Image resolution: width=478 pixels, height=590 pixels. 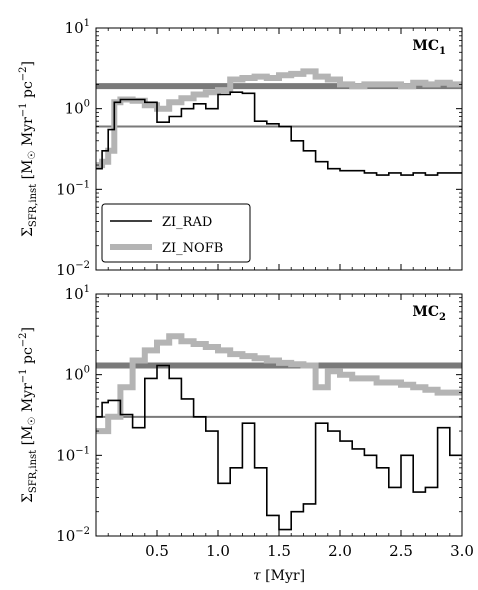 I want to click on panel-label: MC1, so click(x=429, y=47).